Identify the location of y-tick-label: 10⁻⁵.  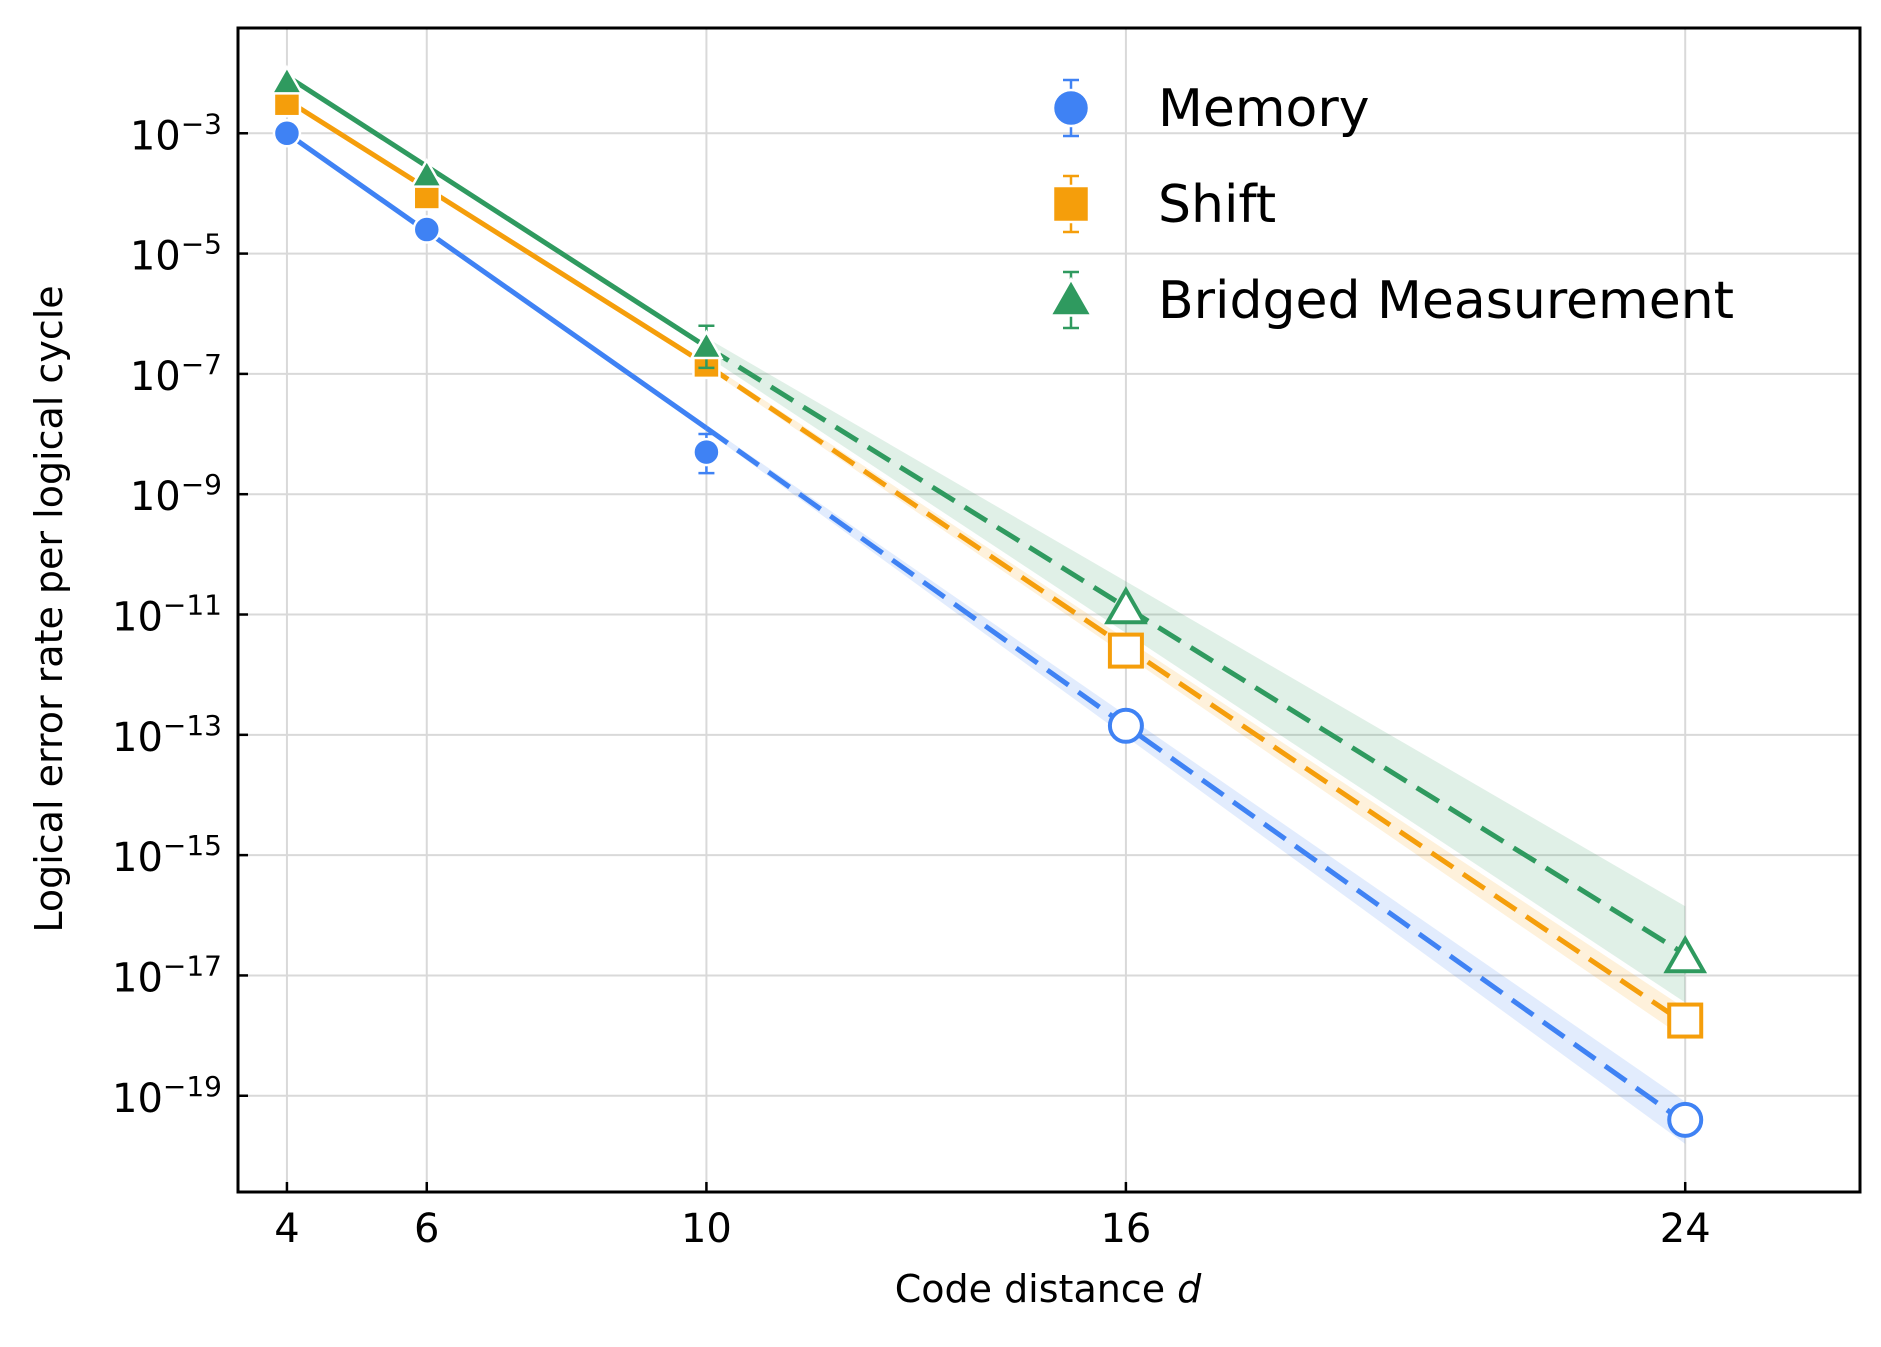
(176, 254).